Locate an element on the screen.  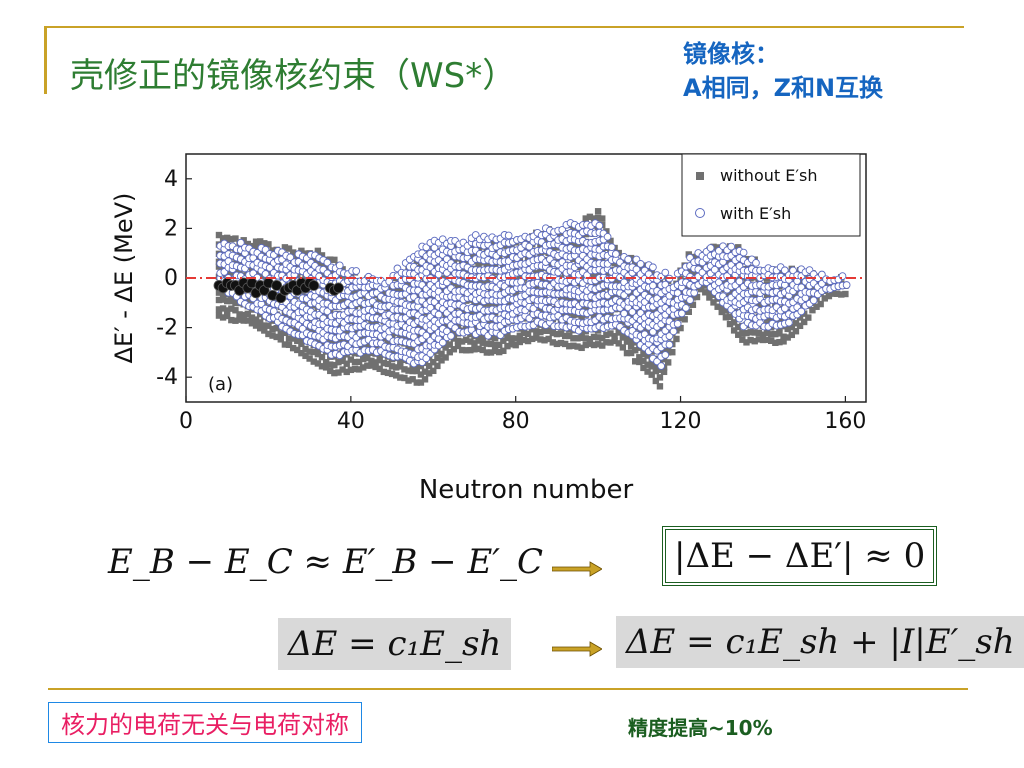
legend: without E′sh with E′sh is located at coordinates (771, 195).